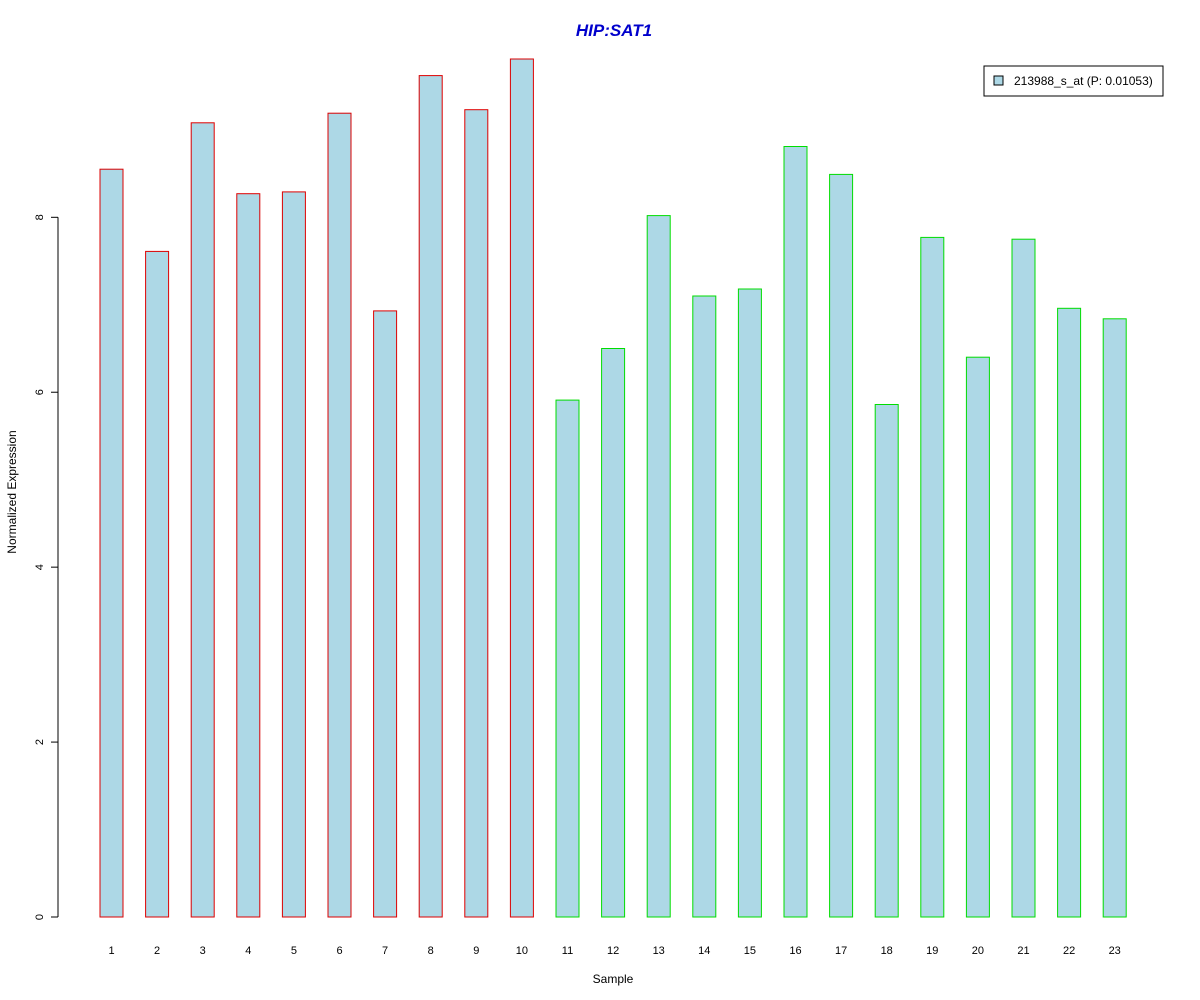 This screenshot has width=1200, height=1000. What do you see at coordinates (795, 951) in the screenshot?
I see `x-tick-label: 16` at bounding box center [795, 951].